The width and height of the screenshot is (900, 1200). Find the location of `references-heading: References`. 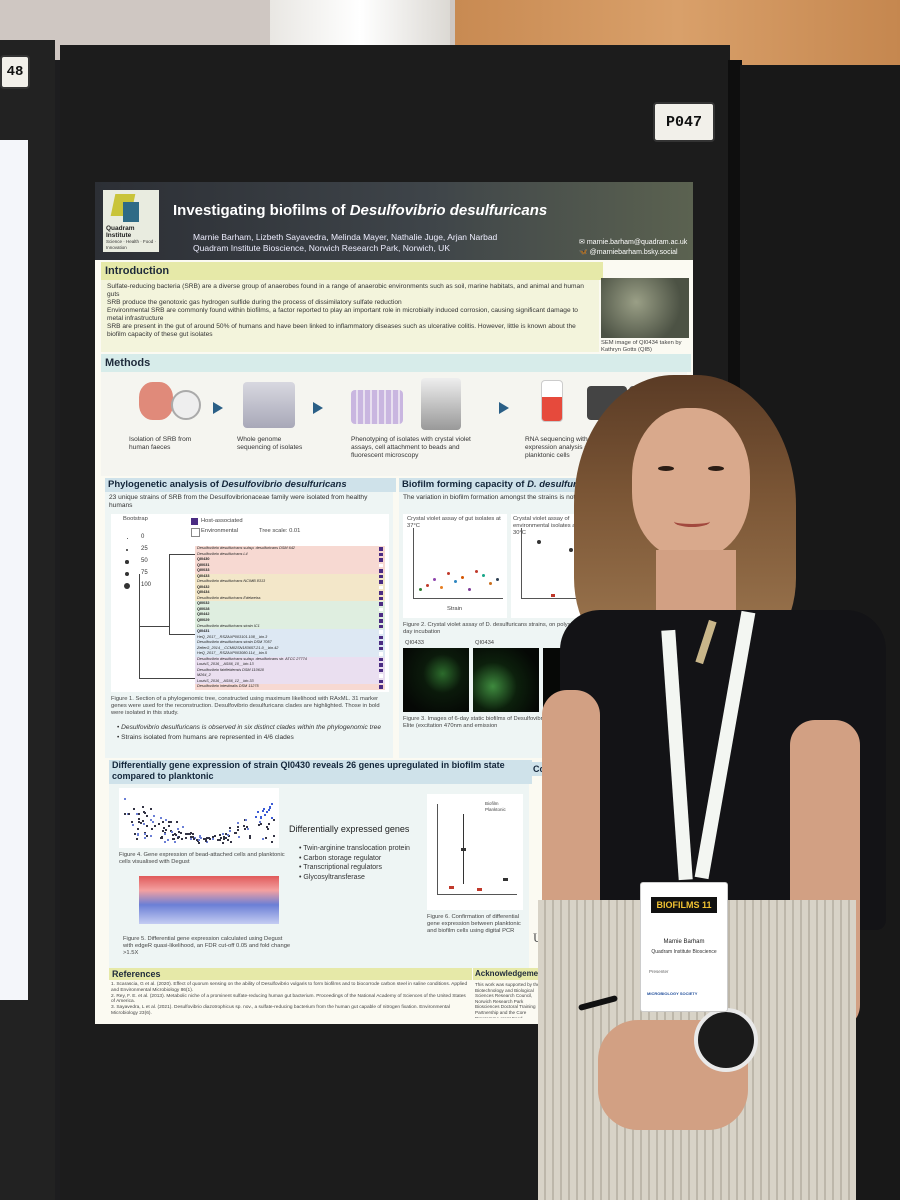

references-heading: References is located at coordinates (290, 974).